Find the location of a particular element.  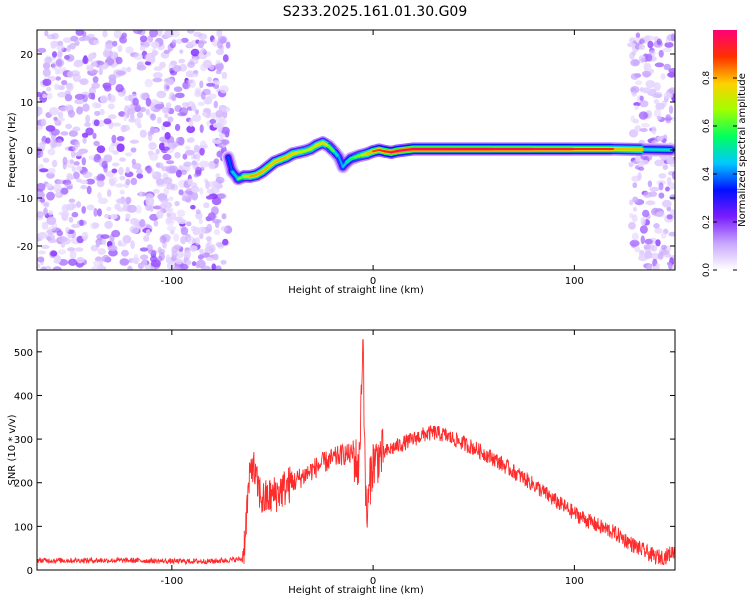

spectrogram-ytick-label: 0 is located at coordinates (30, 151).